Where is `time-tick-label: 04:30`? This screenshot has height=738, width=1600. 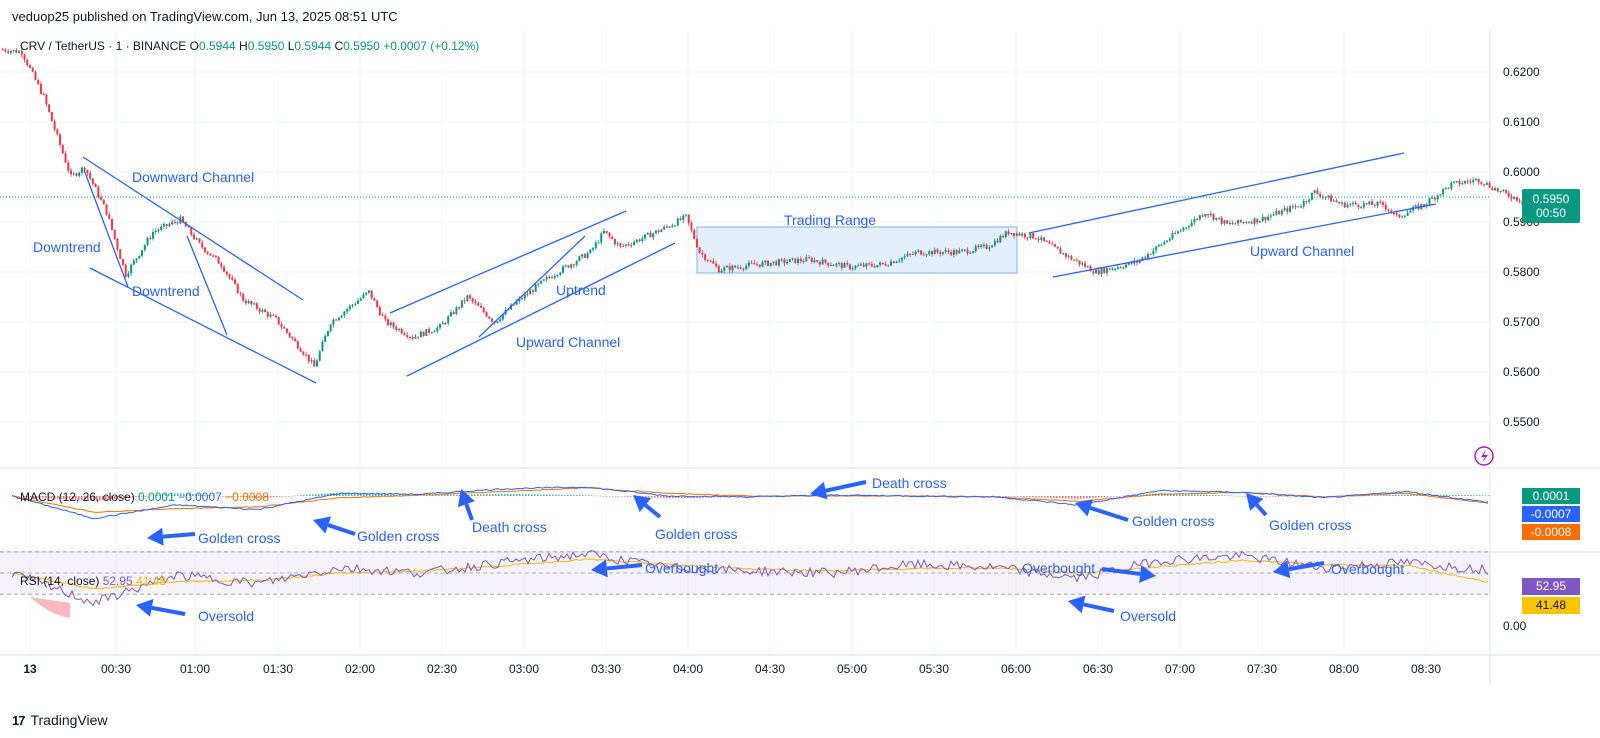 time-tick-label: 04:30 is located at coordinates (770, 669).